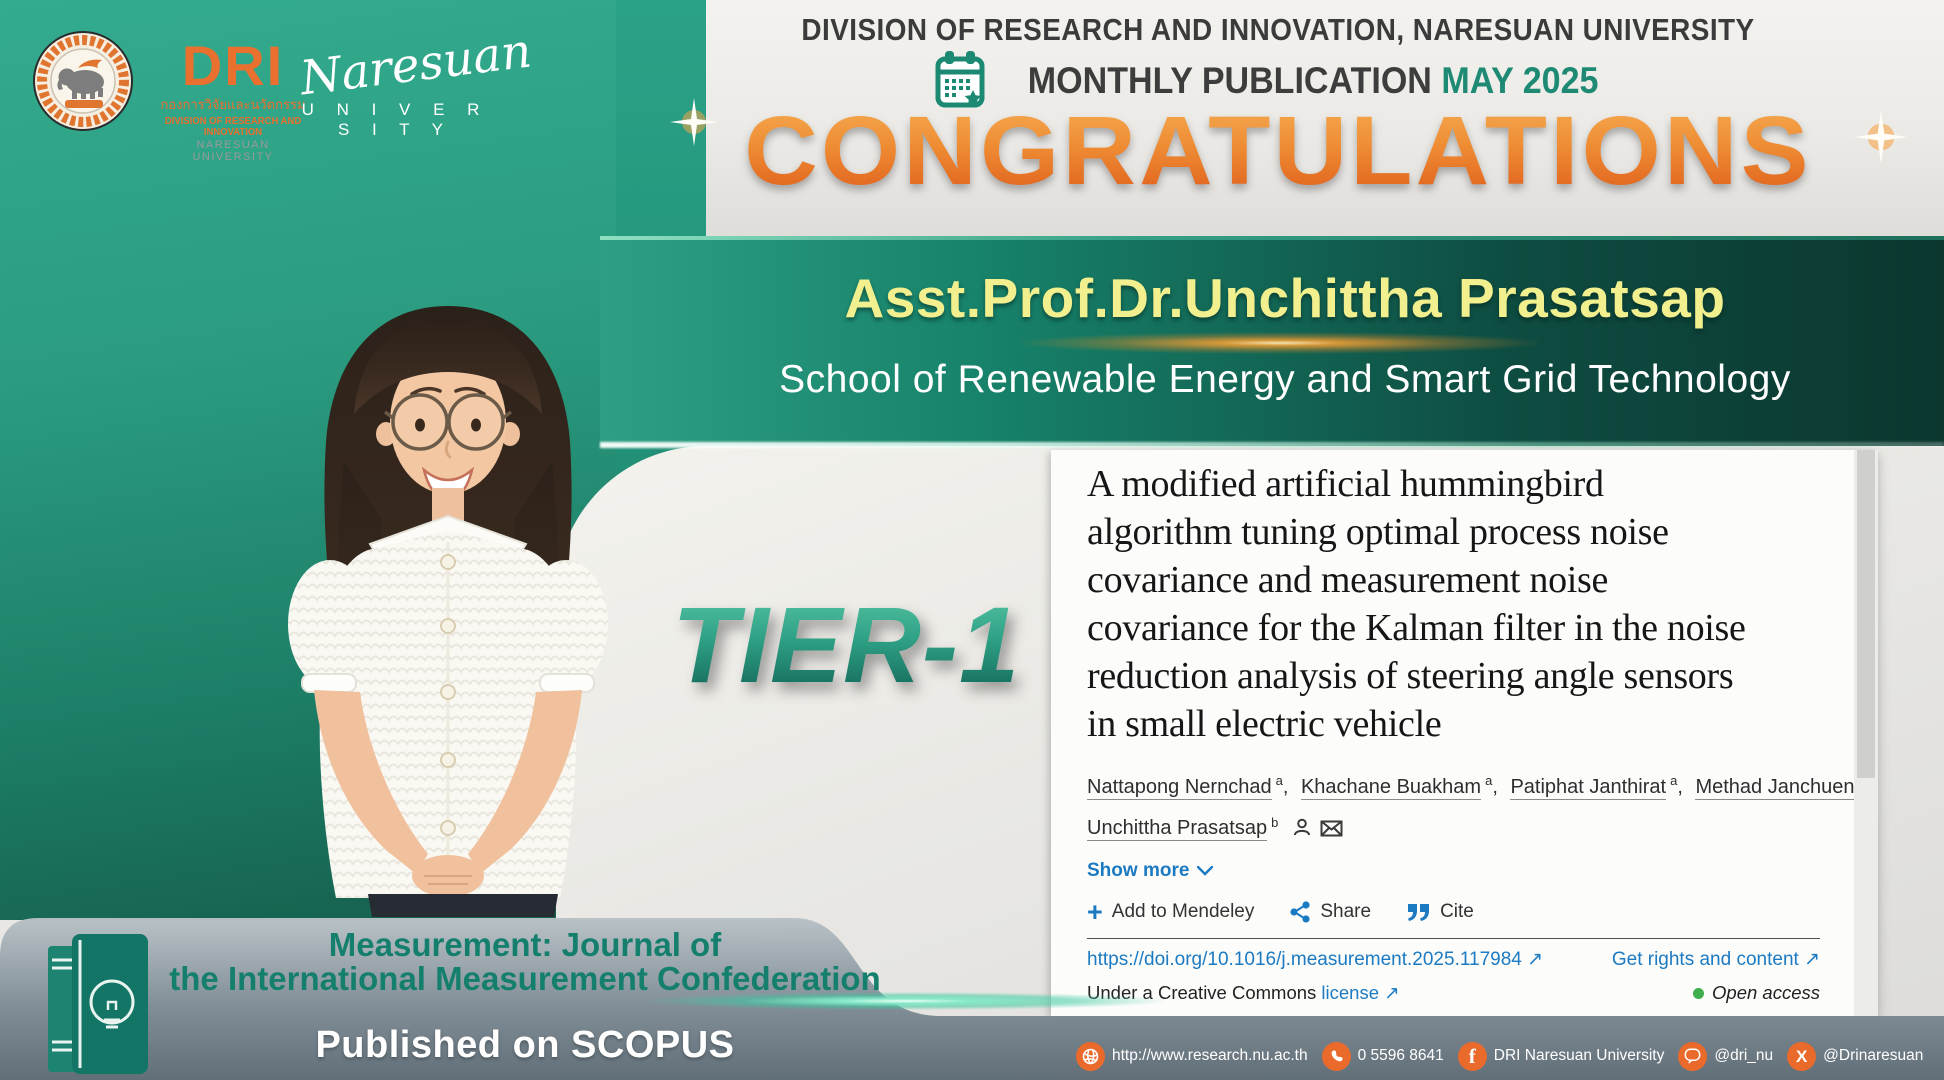 Image resolution: width=1944 pixels, height=1080 pixels. What do you see at coordinates (1177, 829) in the screenshot?
I see `author-link: Unchittha Prasatsap` at bounding box center [1177, 829].